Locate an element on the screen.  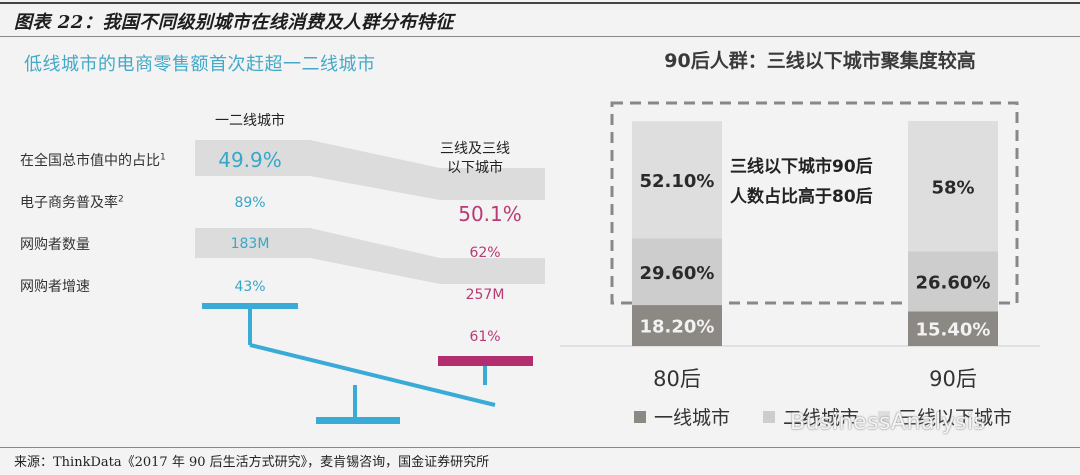
tier3-ecommerce-penetration: 62% is located at coordinates (485, 253).